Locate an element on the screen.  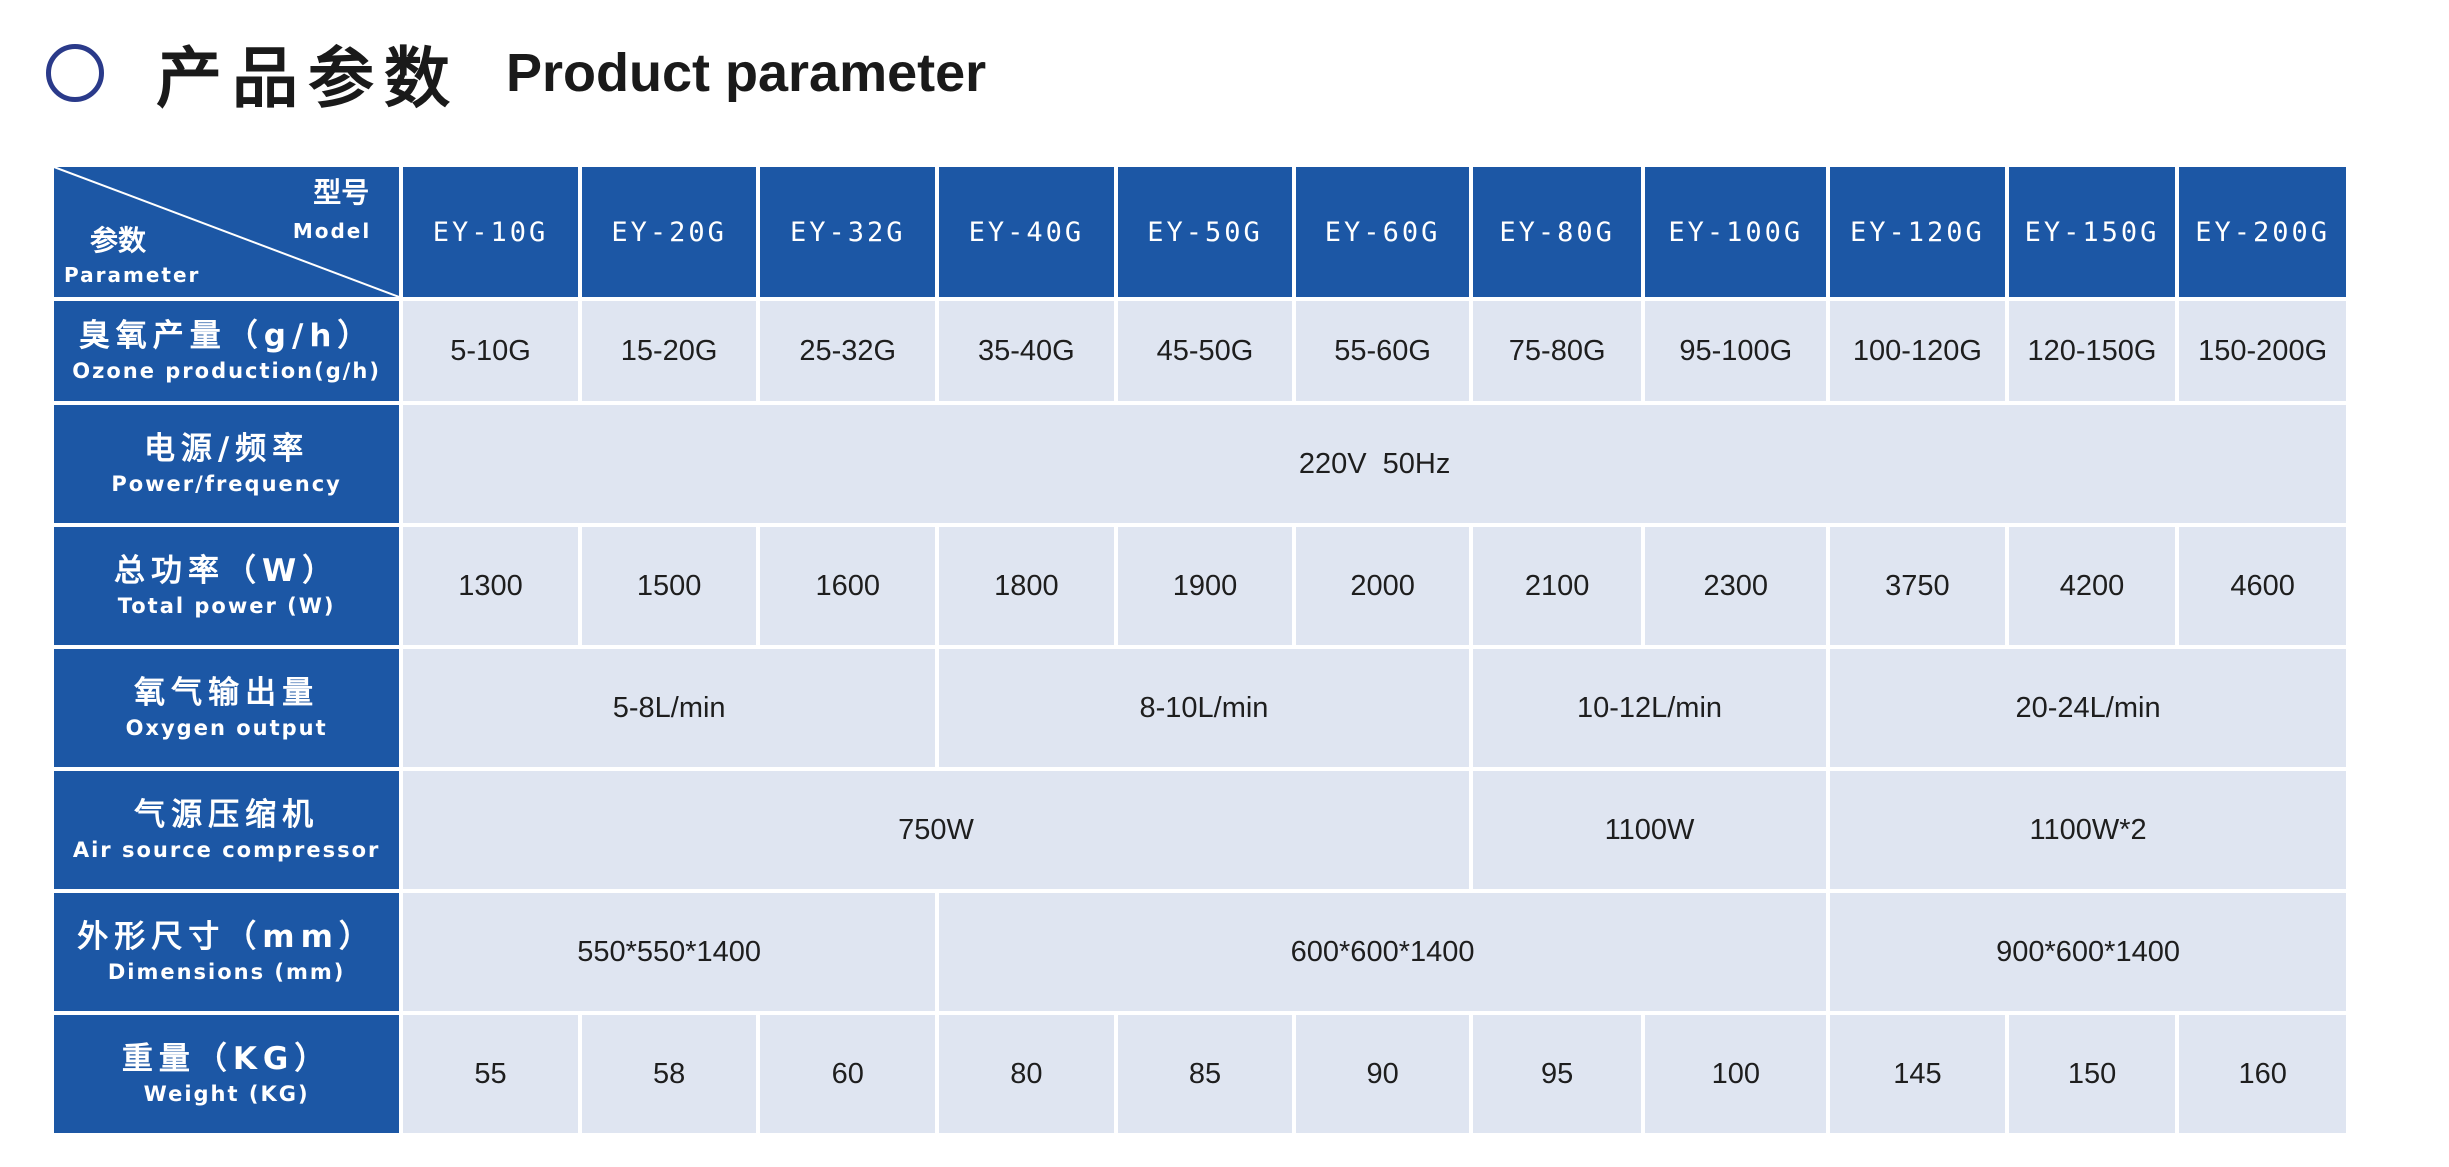
table-cell: 600*600*1400 is located at coordinates (1383, 952).